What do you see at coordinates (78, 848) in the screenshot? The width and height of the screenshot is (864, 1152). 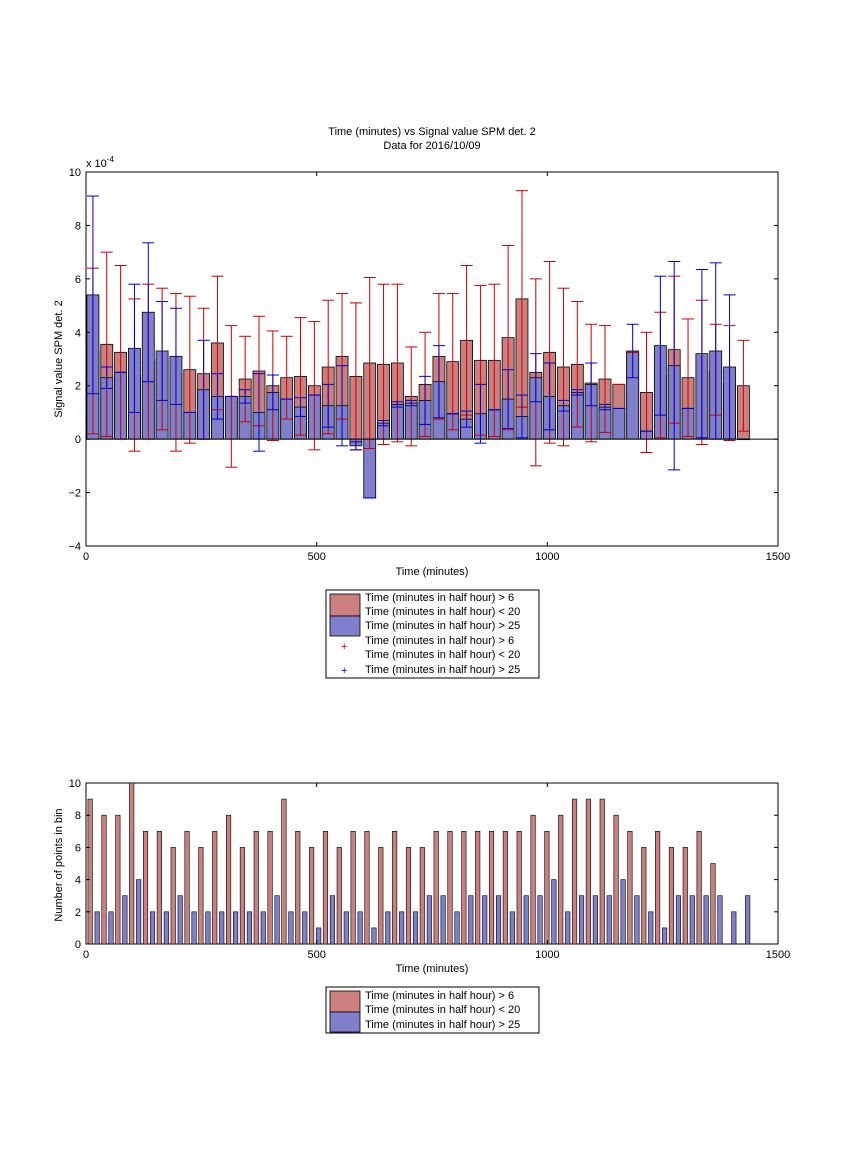 I see `count-y-tick-label: 6` at bounding box center [78, 848].